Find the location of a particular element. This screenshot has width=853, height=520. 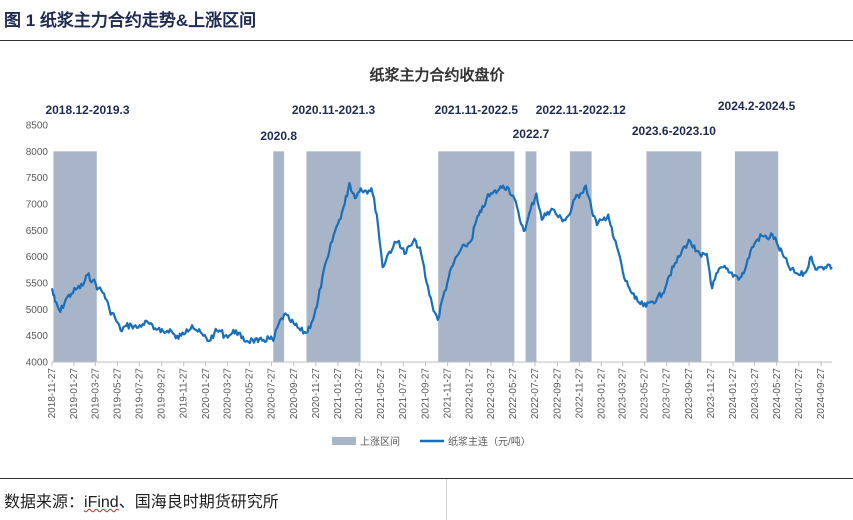

y-tick-label: 8000 is located at coordinates (37, 152).